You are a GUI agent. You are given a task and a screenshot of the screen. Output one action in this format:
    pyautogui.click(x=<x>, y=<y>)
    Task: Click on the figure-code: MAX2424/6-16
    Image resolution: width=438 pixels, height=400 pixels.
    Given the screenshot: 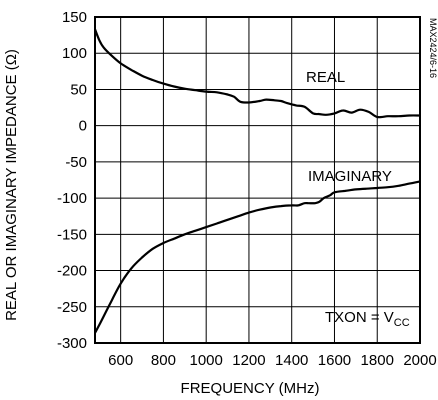 What is the action you would take?
    pyautogui.click(x=433, y=48)
    